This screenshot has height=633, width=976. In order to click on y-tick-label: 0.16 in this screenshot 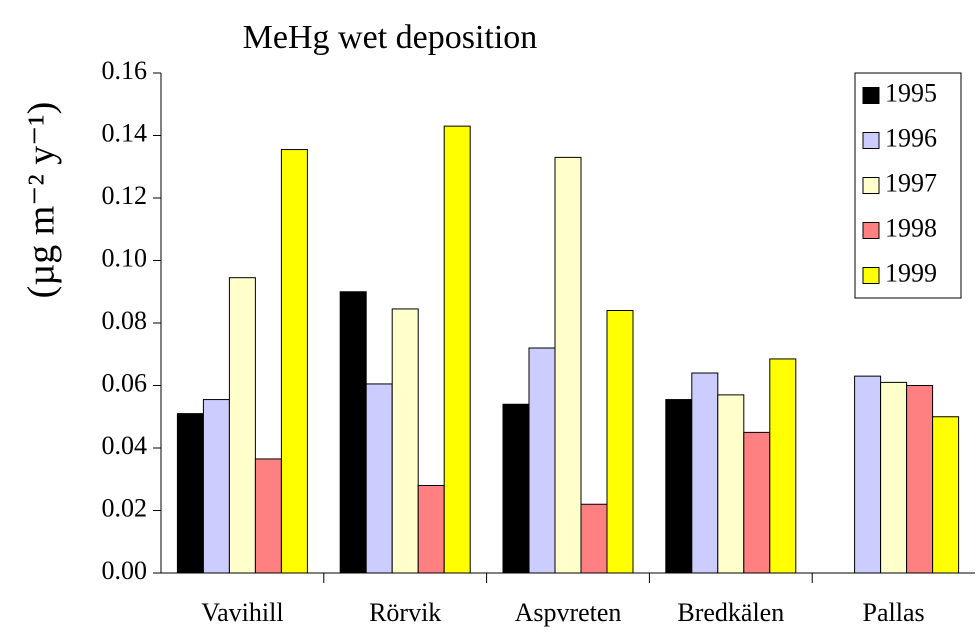, I will do `click(125, 70)`.